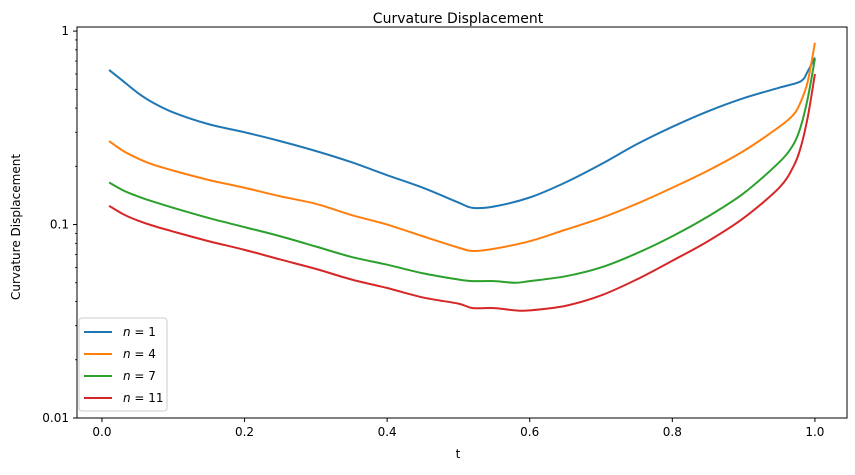 This screenshot has width=855, height=475. What do you see at coordinates (143, 398) in the screenshot?
I see `legend-label-n-11: n = 11` at bounding box center [143, 398].